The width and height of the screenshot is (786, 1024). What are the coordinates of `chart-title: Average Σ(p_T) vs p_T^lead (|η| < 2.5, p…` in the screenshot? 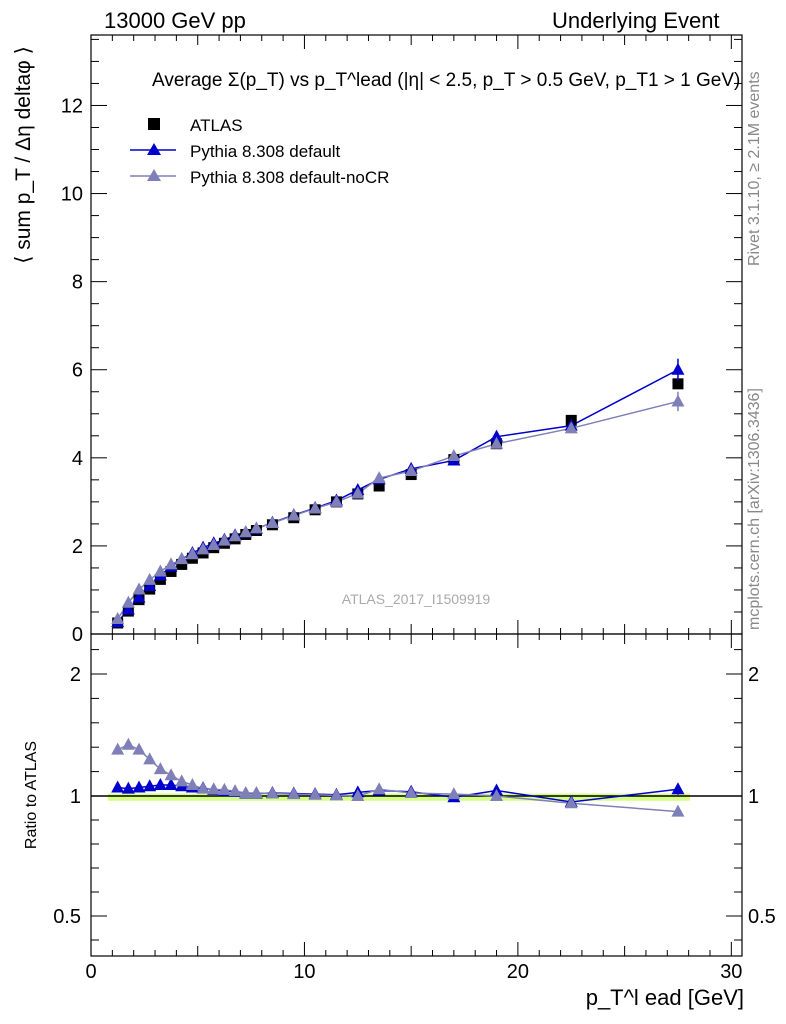 It's located at (446, 80).